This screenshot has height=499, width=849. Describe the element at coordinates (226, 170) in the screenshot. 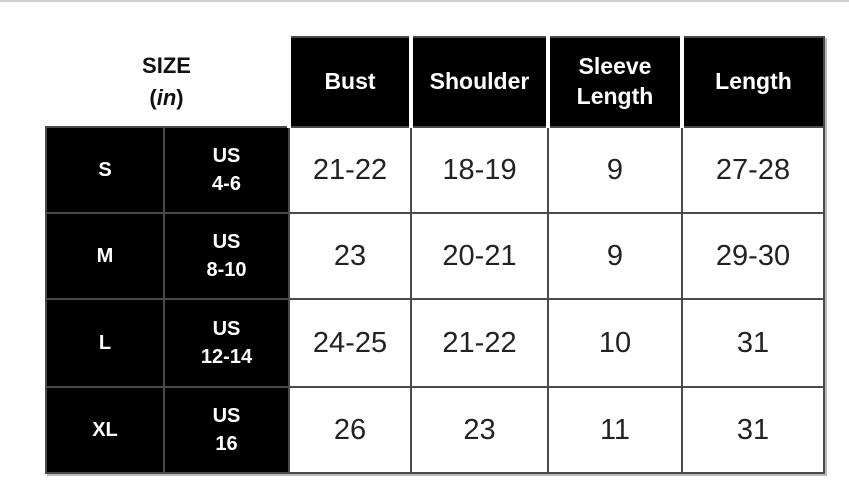

I see `cell-us-size: US 4-6` at that location.